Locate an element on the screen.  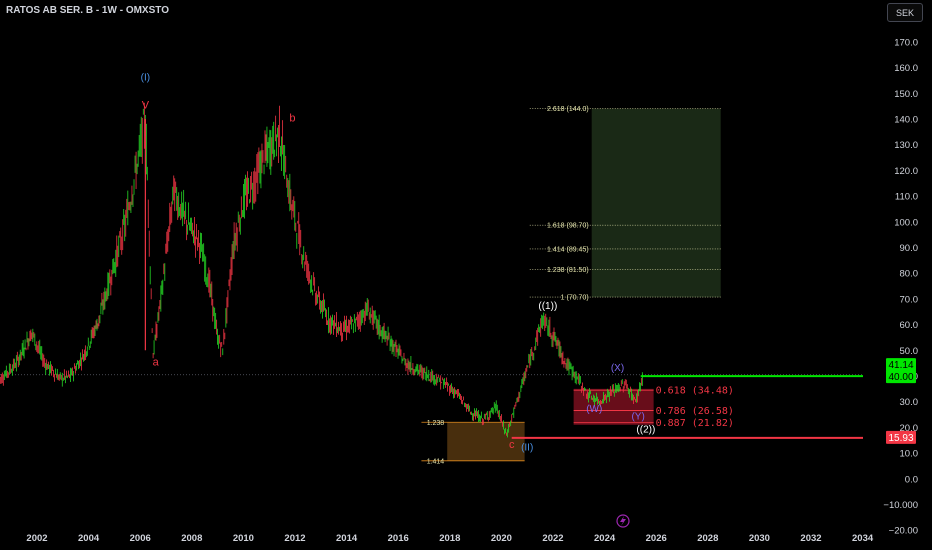
y-tick-label: 50.0 is located at coordinates (909, 351).